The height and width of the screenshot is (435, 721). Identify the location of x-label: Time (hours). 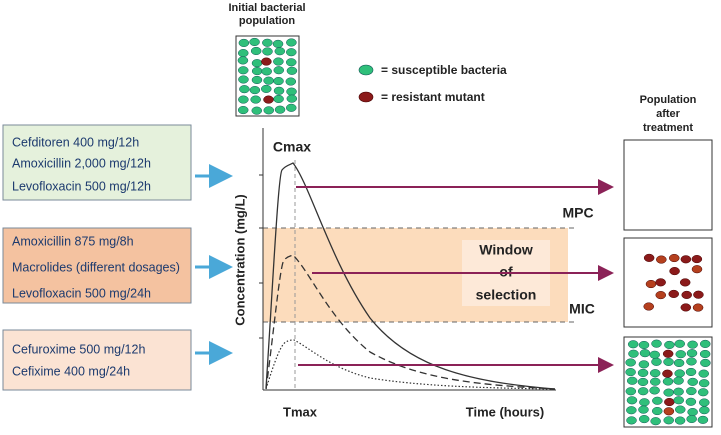
(505, 411).